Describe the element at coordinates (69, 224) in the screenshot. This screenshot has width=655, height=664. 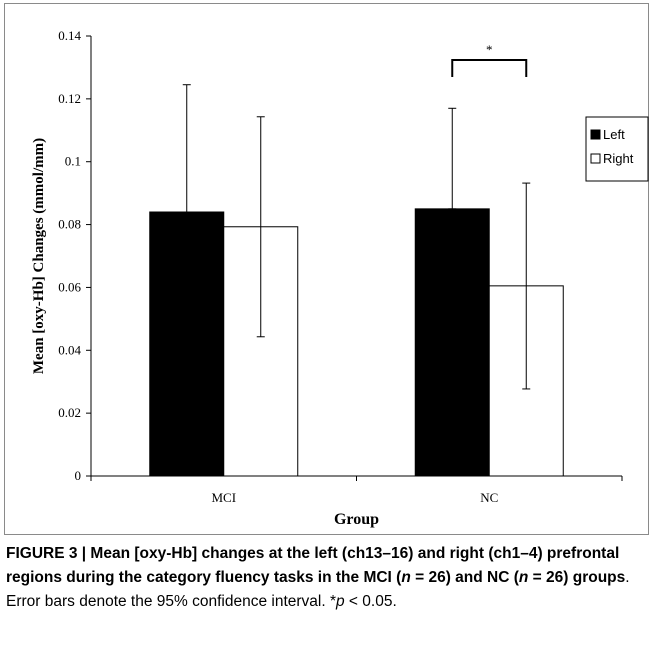
I see `y-tick-label: 0.08` at that location.